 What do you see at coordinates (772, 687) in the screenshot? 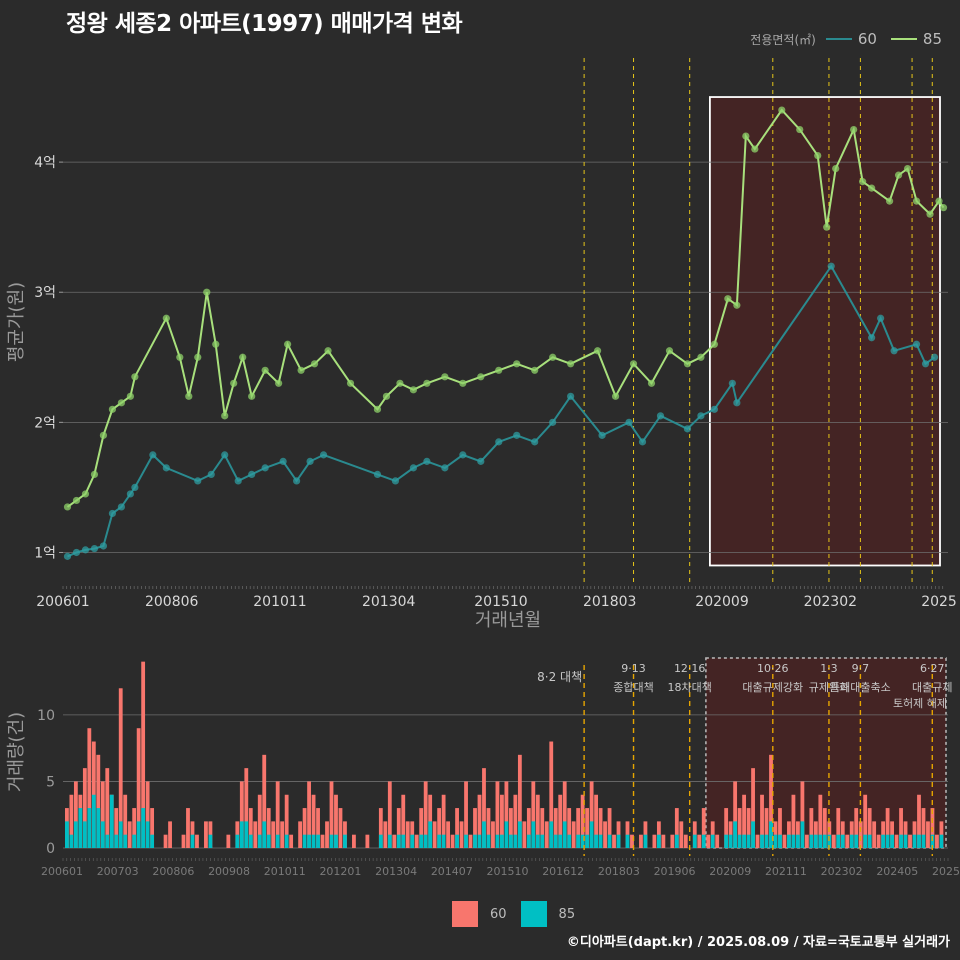
I see `policy-desc-label: 대출규제강화` at bounding box center [772, 687].